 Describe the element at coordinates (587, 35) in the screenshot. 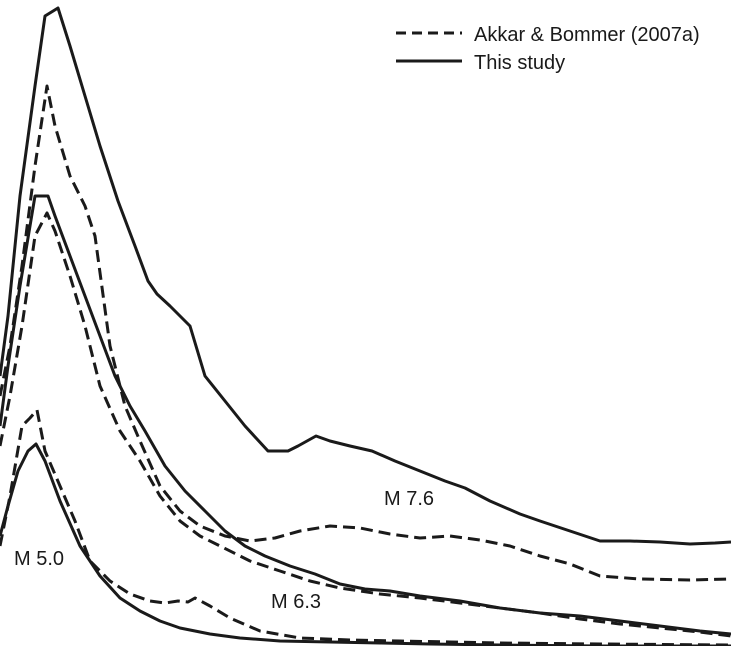

I see `legend-label-akkar-bommer: Akkar & Bommer (2007a)` at that location.